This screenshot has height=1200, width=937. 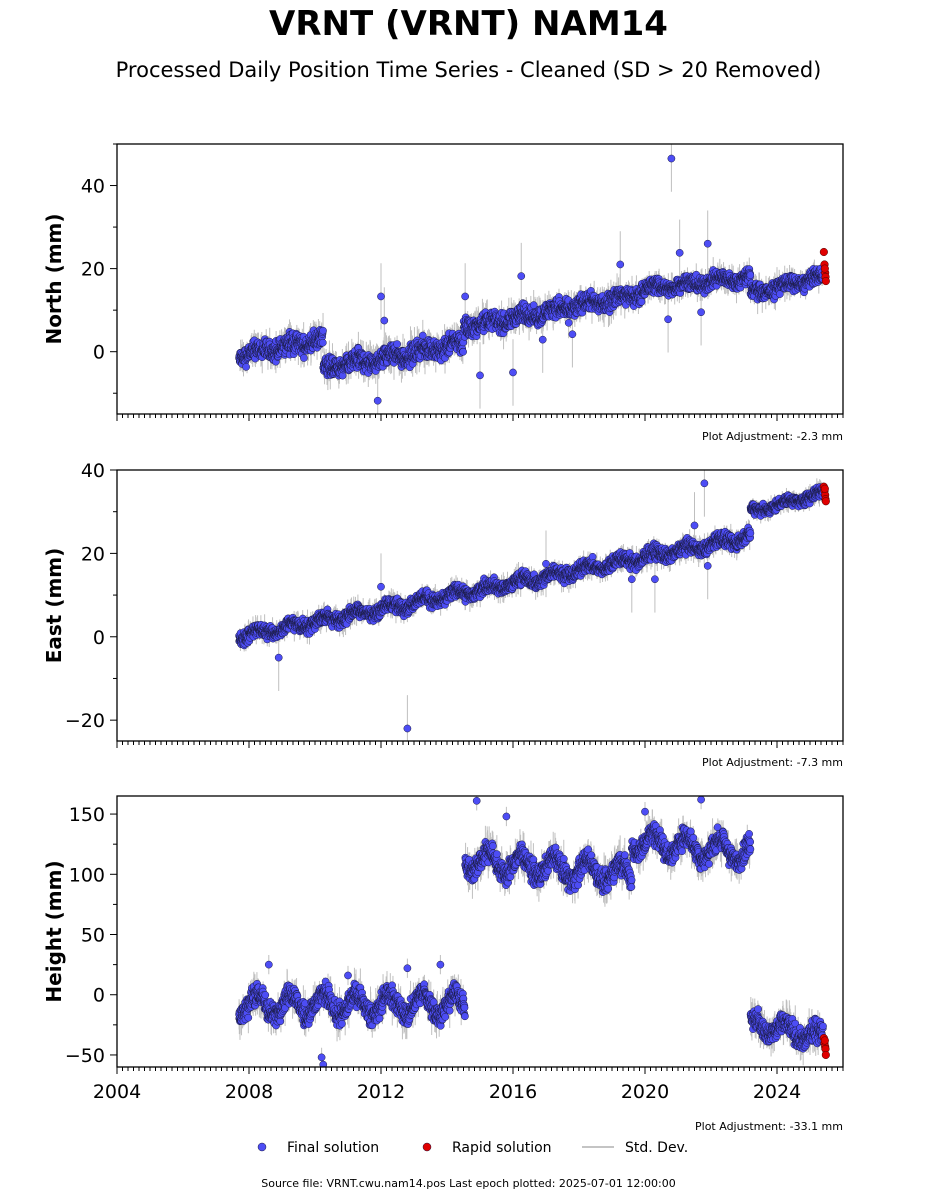 What do you see at coordinates (93, 270) in the screenshot?
I see `y-tick-label: 20` at bounding box center [93, 270].